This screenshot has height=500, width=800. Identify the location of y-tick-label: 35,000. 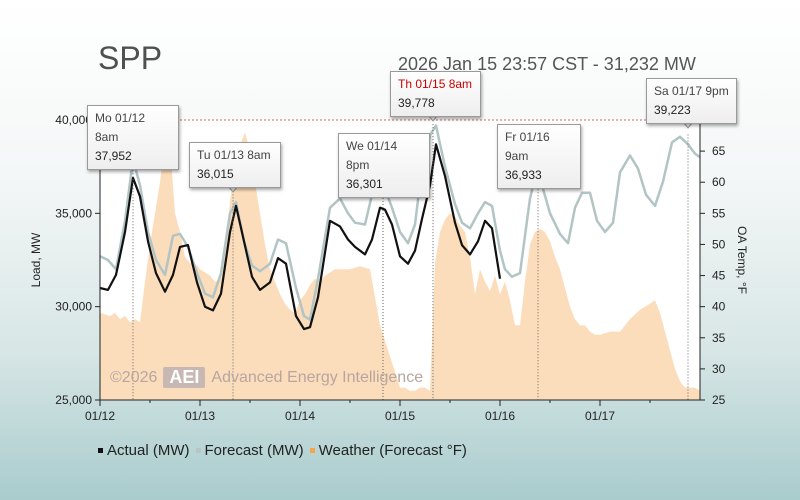
(73, 213).